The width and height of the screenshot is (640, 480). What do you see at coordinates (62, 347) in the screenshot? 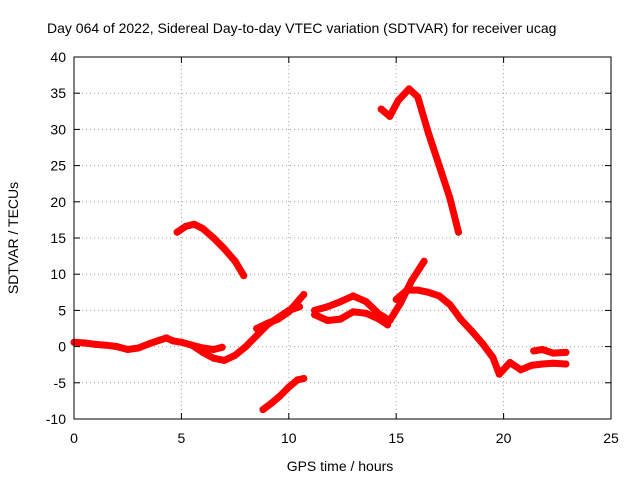
I see `y-tick-label: 0` at bounding box center [62, 347].